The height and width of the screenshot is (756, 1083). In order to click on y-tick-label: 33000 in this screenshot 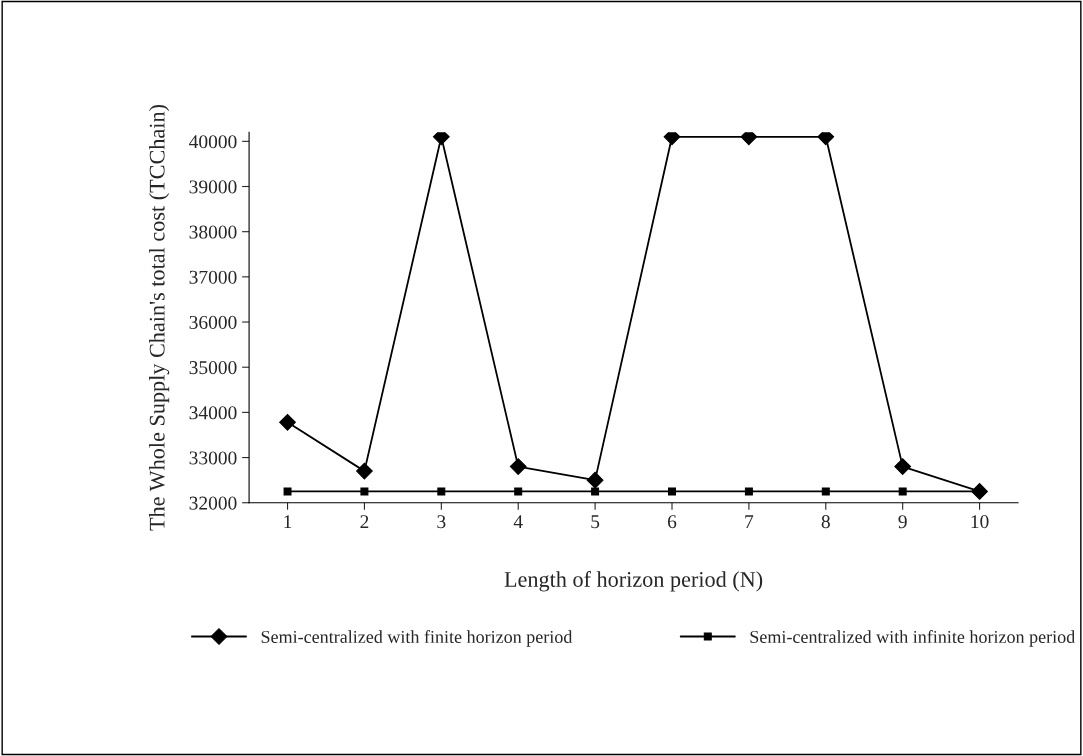, I will do `click(213, 458)`.